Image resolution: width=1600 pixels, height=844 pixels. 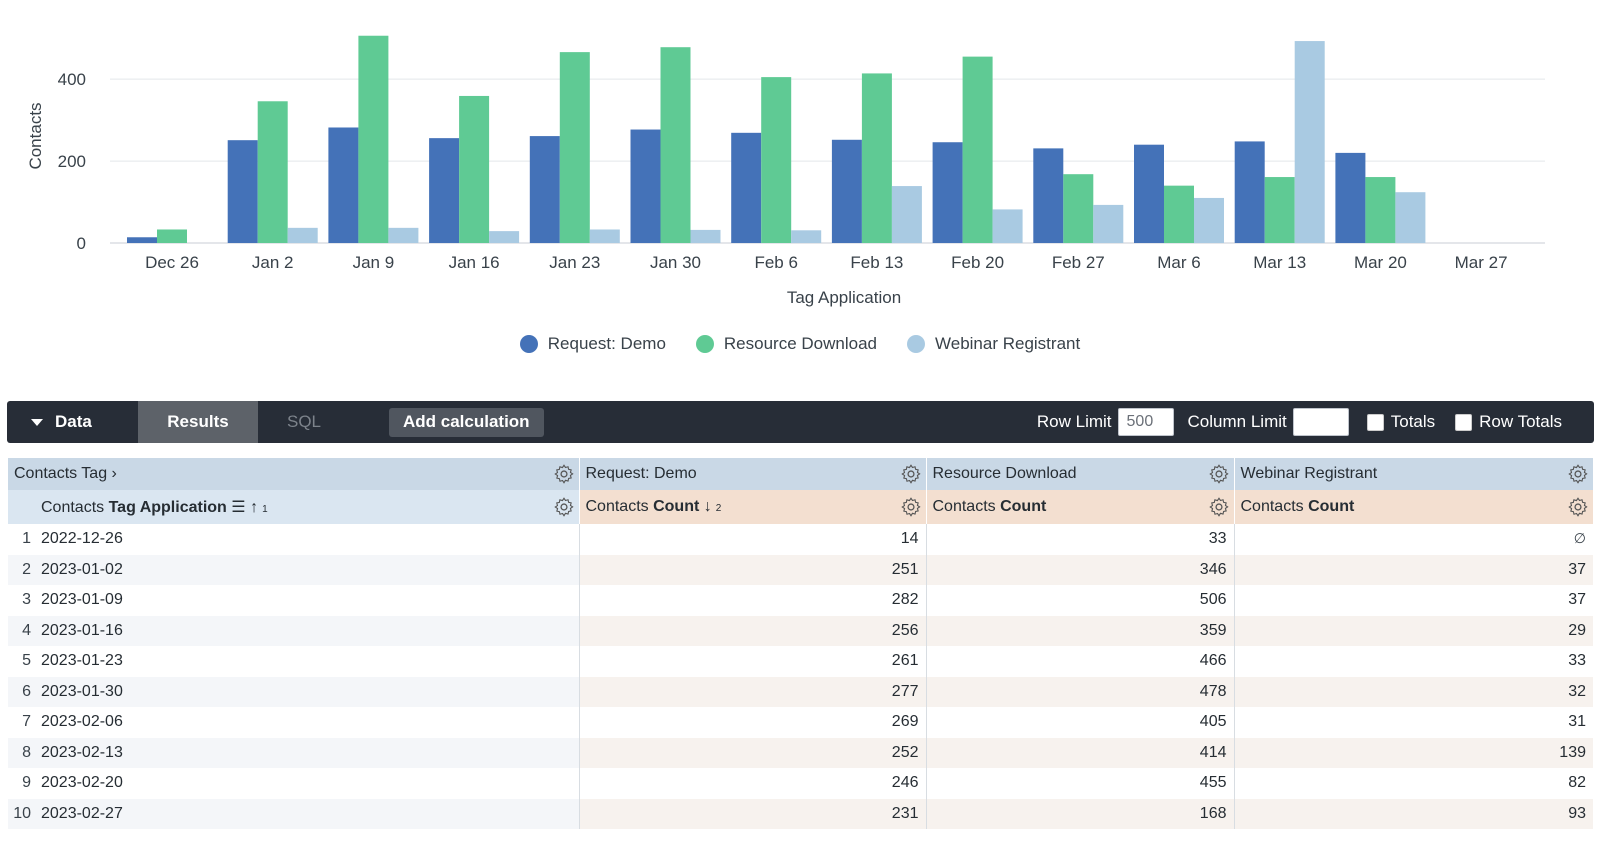 I want to click on measure-column-header-1: Contacts Count ↓ 2, so click(x=752, y=507).